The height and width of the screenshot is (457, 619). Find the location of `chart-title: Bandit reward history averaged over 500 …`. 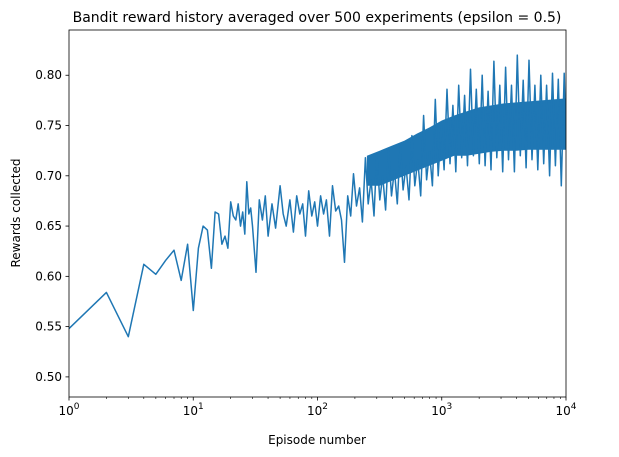

chart-title: Bandit reward history averaged over 500 … is located at coordinates (317, 18).